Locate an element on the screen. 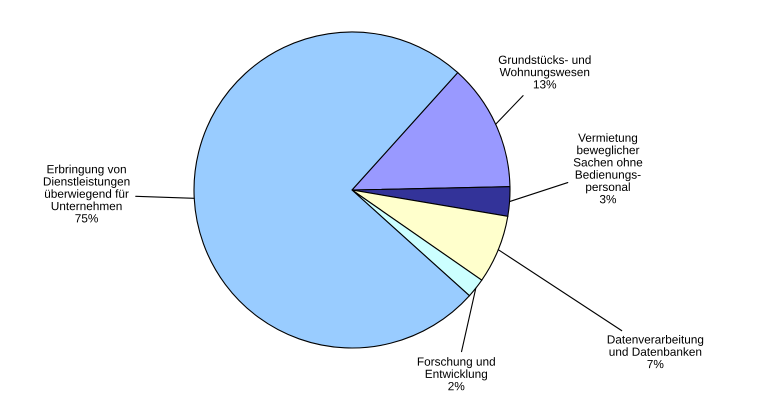 Image resolution: width=764 pixels, height=417 pixels. data-label: 3% is located at coordinates (608, 199).